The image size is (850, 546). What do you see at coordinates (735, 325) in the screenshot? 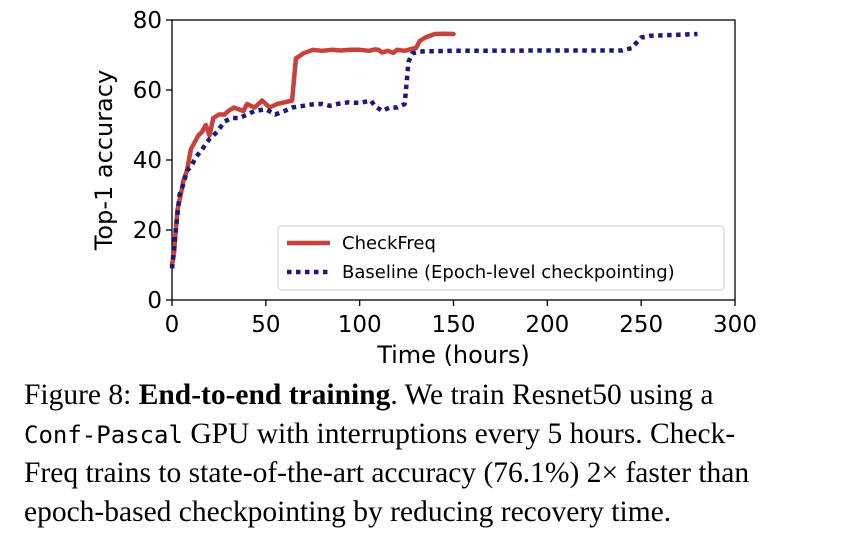
I see `x-tick-label: 300` at bounding box center [735, 325].